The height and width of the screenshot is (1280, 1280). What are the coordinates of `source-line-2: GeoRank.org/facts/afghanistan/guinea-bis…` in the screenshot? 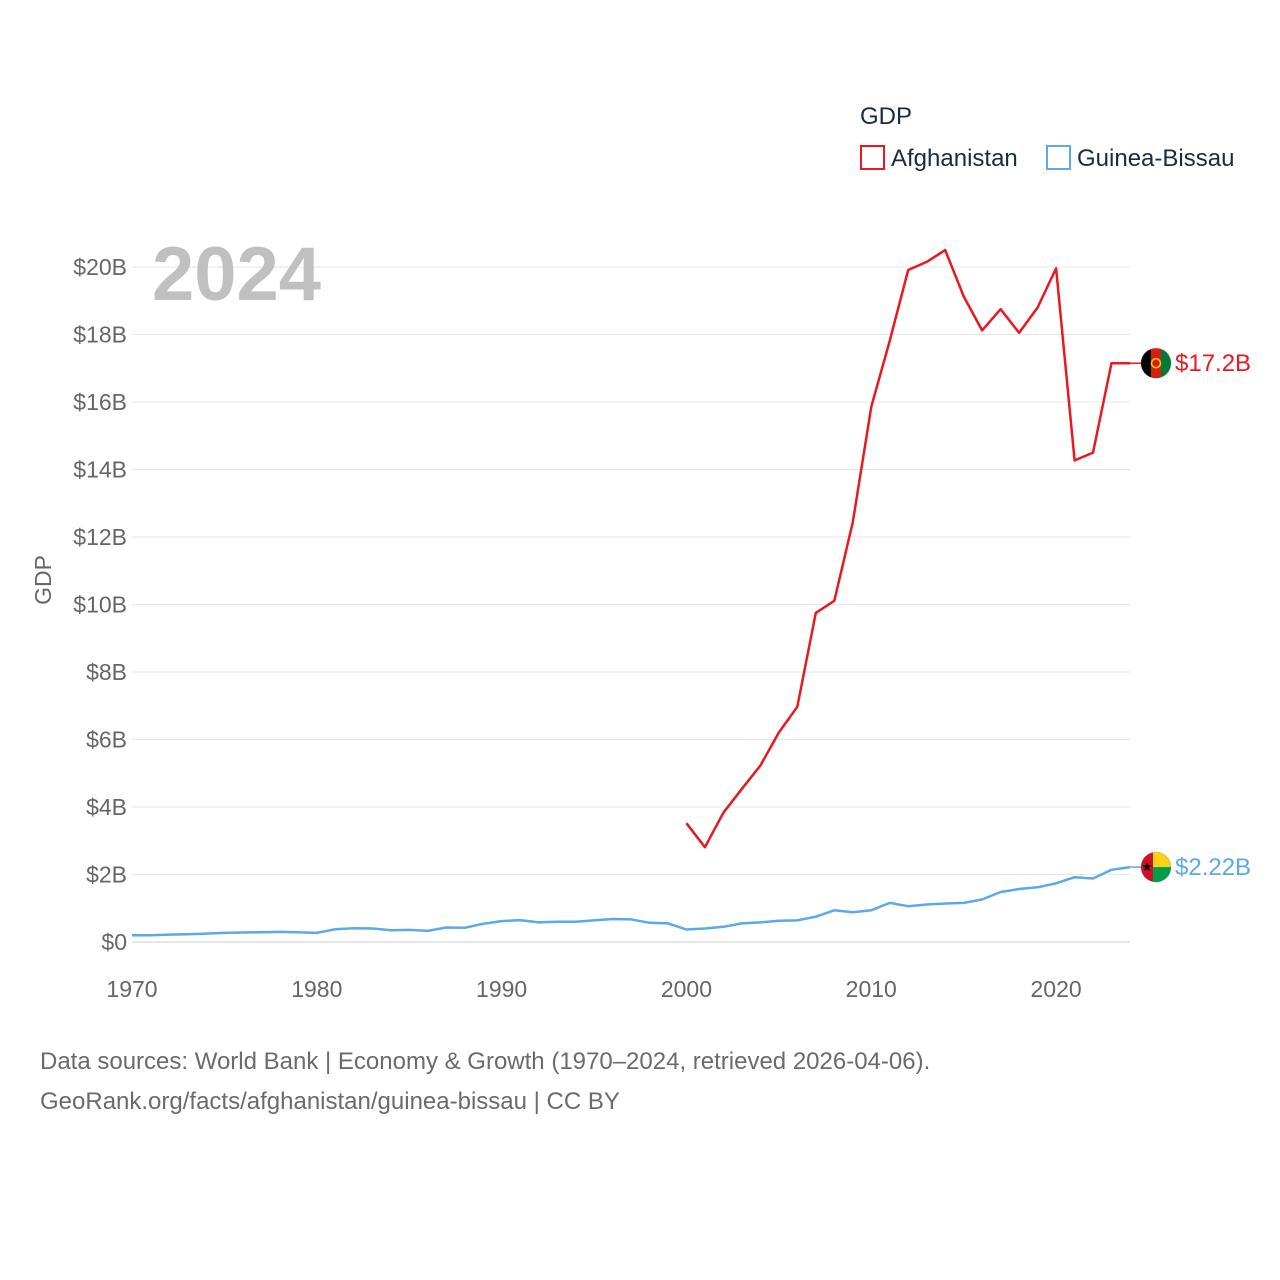 It's located at (330, 1101).